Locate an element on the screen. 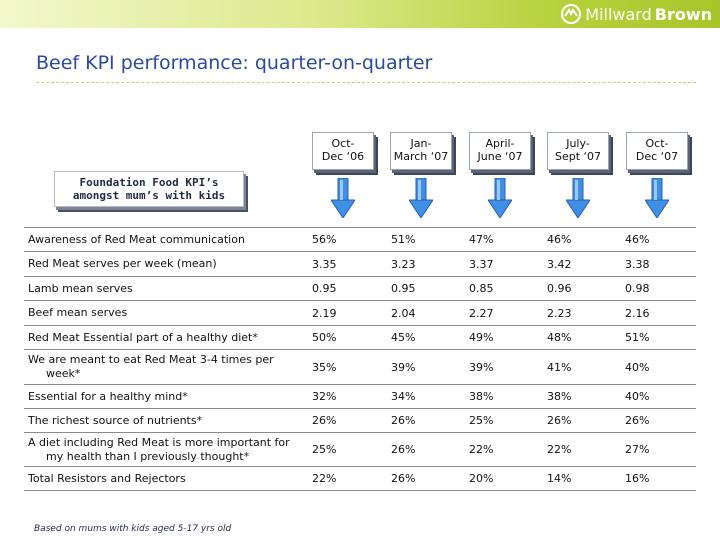  table-cell: 56% is located at coordinates (345, 239).